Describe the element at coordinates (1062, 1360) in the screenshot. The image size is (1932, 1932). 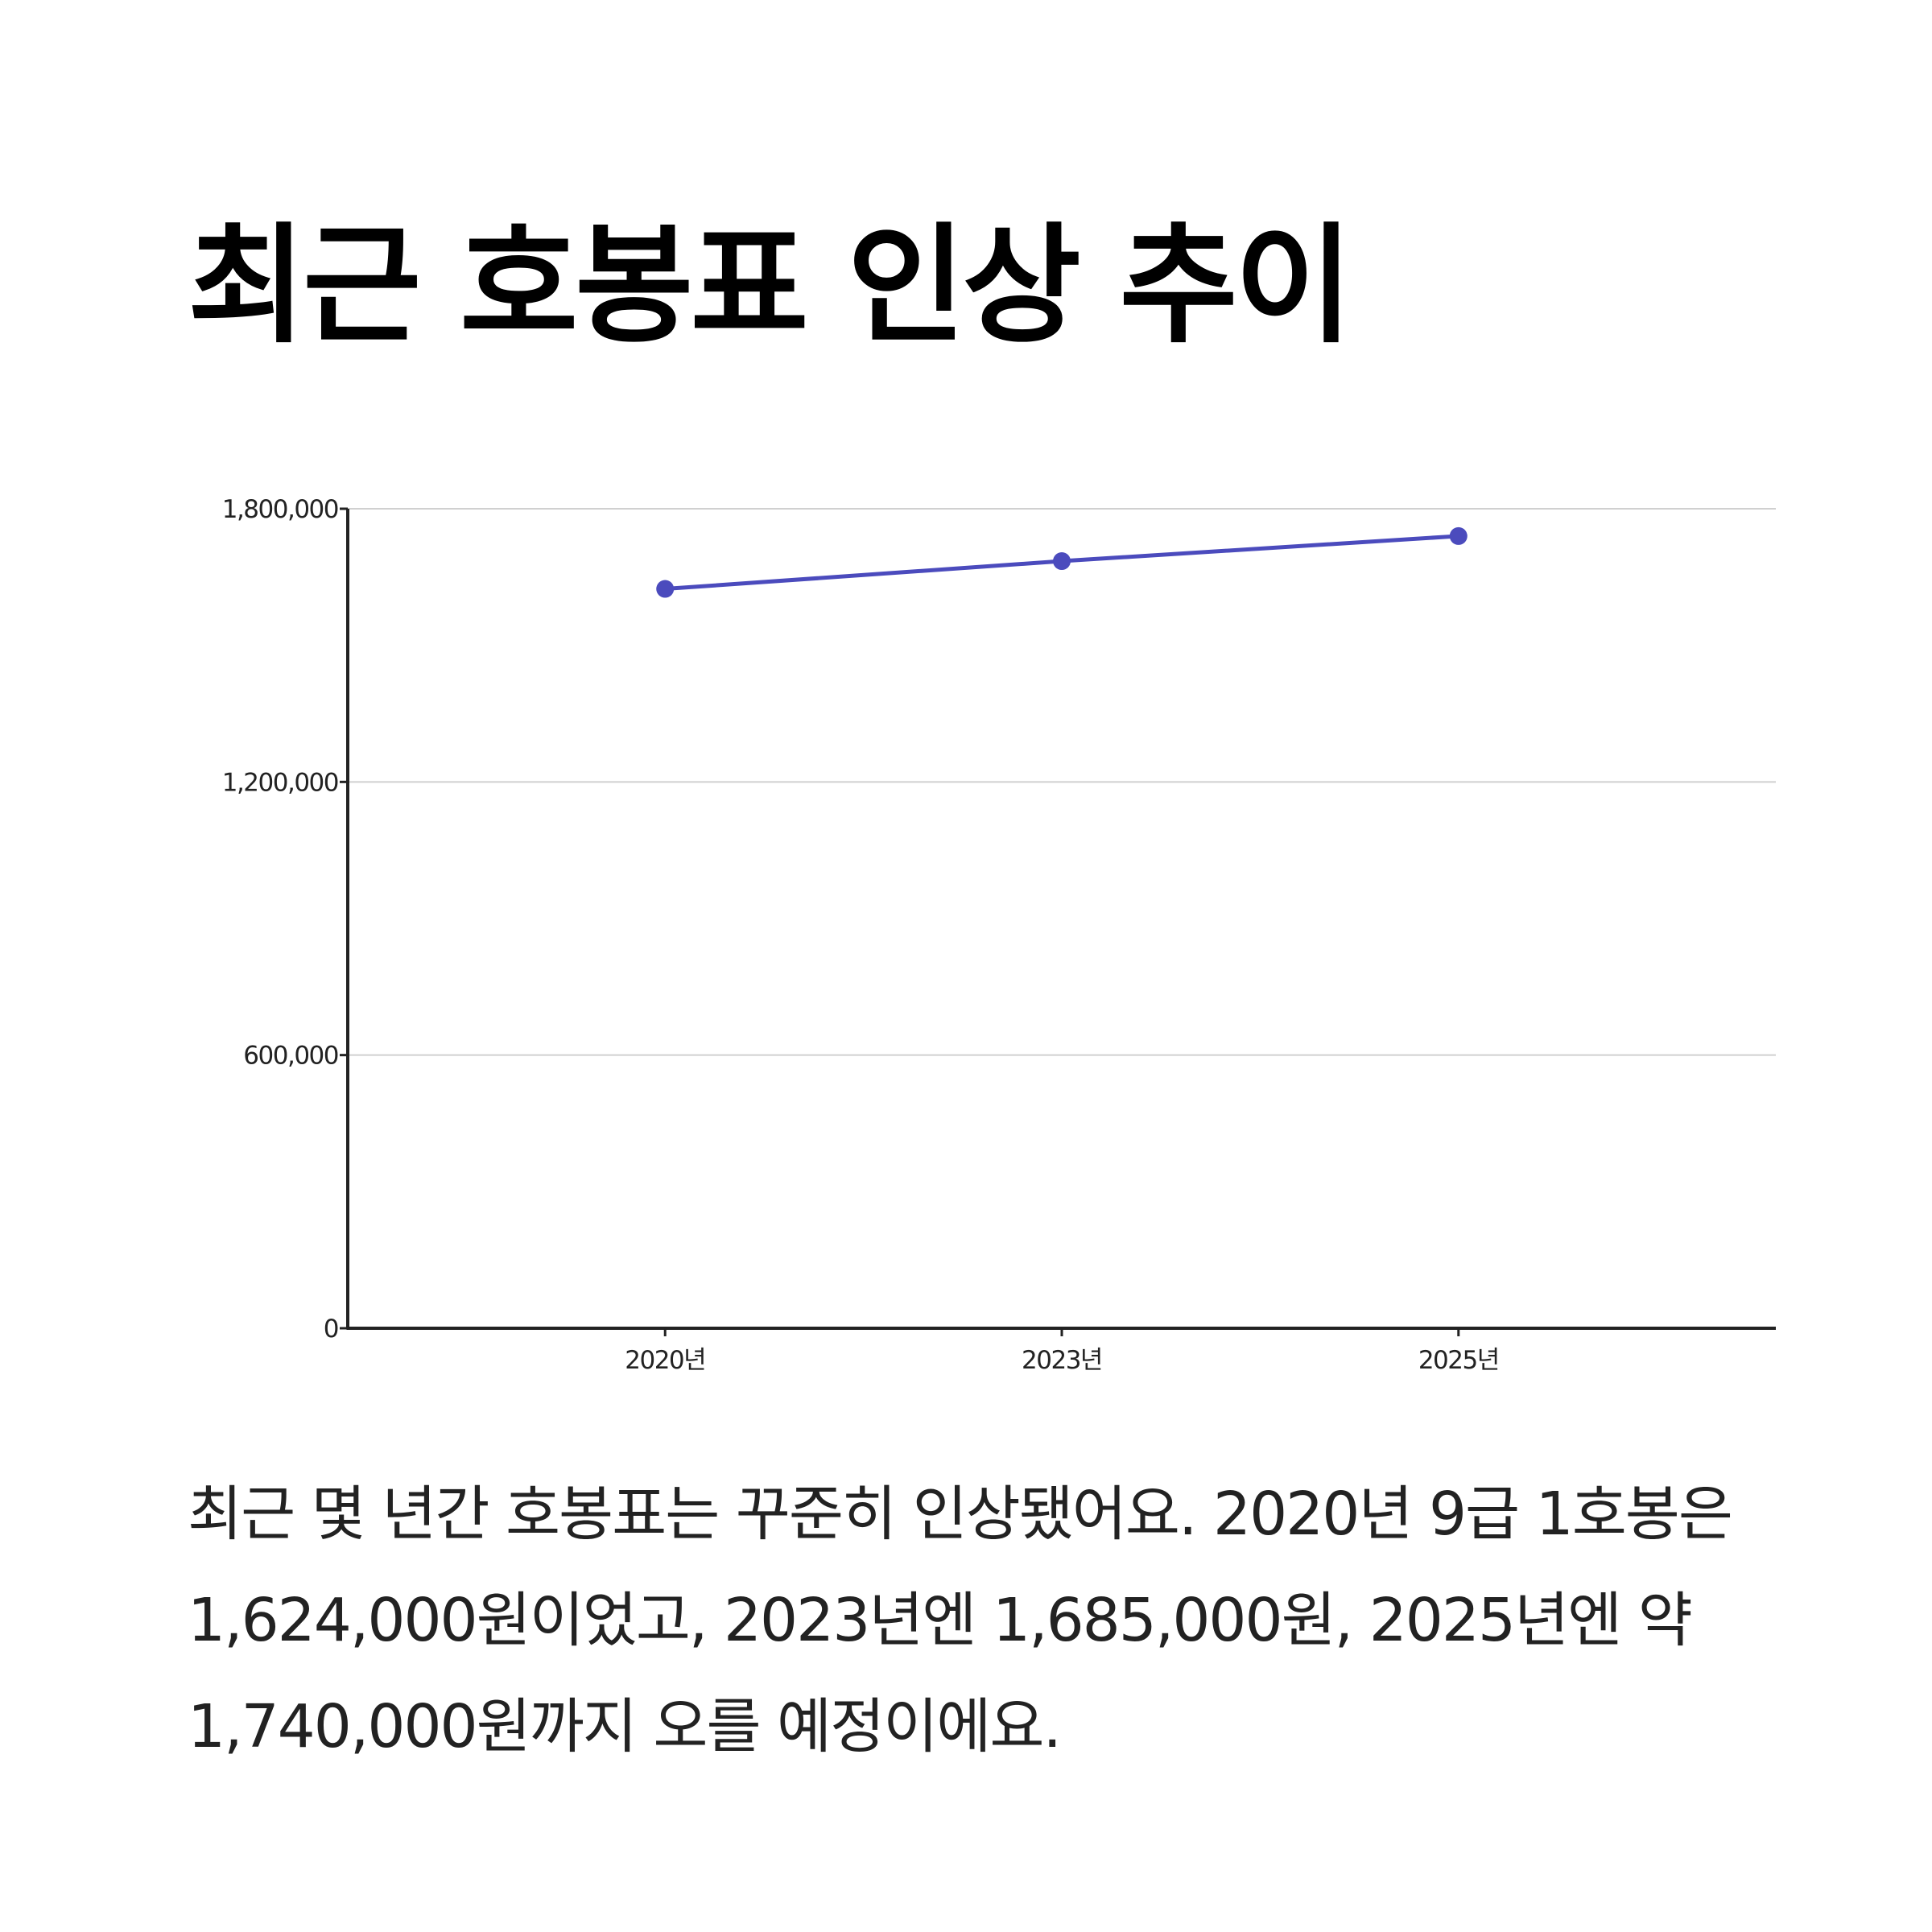
I see `x-tick-label: 2023년` at that location.